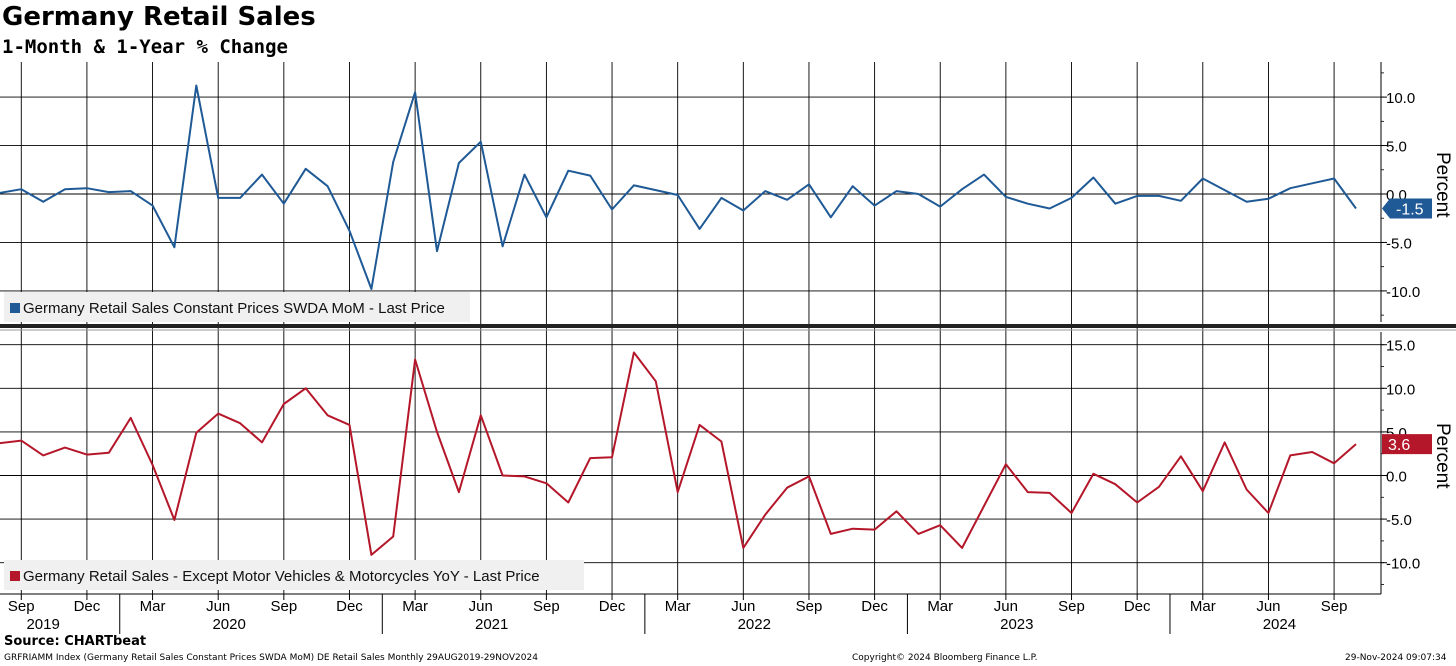 The height and width of the screenshot is (666, 1456). I want to click on chart-subtitle: 1-Month & 1-Year % Change, so click(145, 47).